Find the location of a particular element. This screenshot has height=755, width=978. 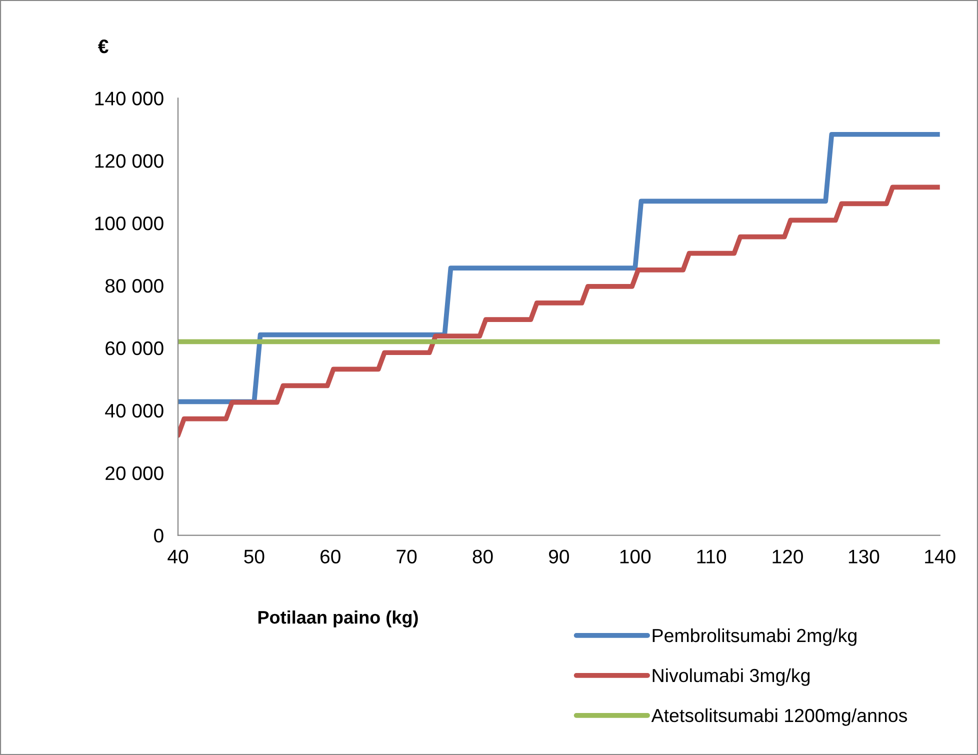

legend-label: Nivolumabi 3mg/kg is located at coordinates (731, 677).